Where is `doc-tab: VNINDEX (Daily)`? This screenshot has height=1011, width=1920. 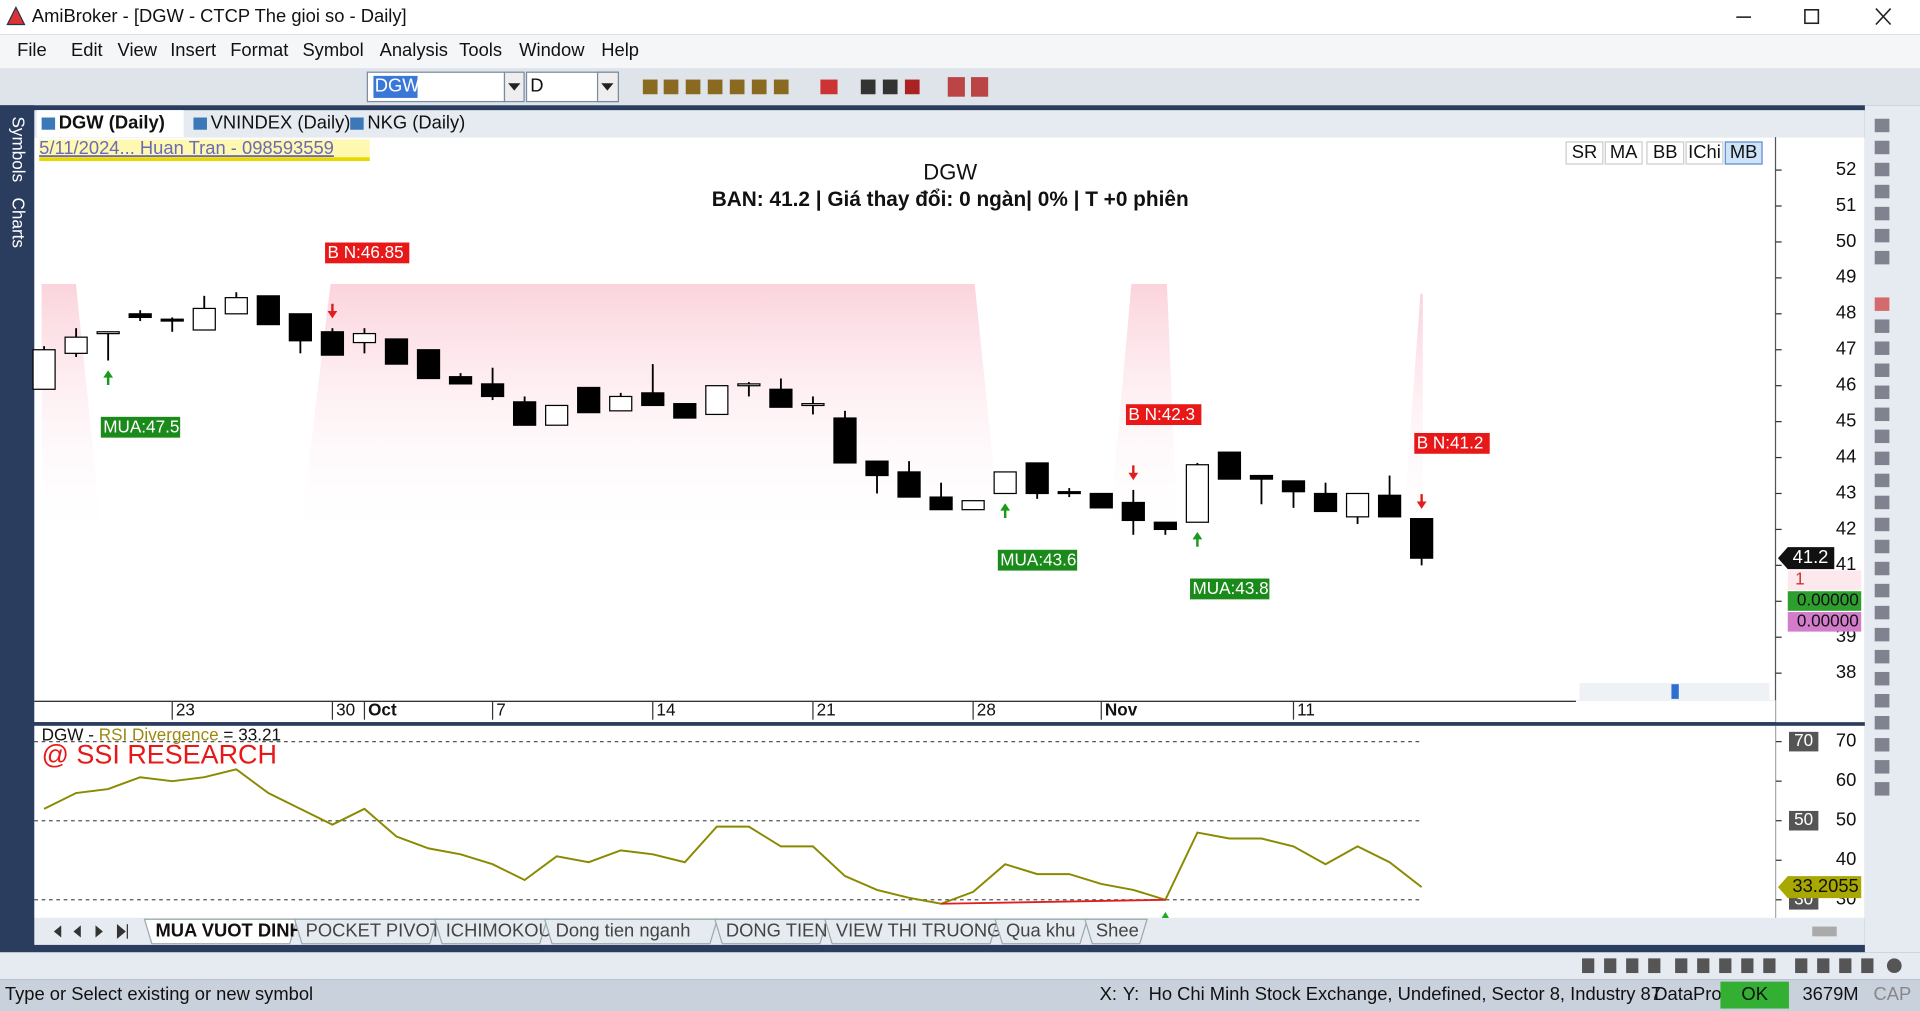 doc-tab: VNINDEX (Daily) is located at coordinates (281, 121).